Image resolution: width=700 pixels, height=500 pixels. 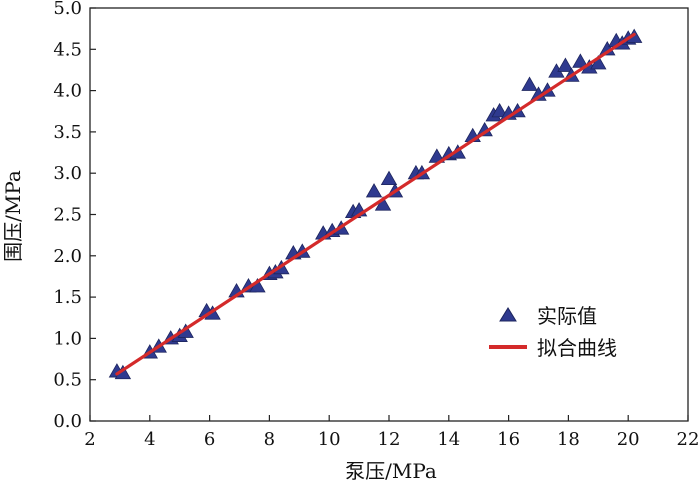 I want to click on y-tick-label: 3.5, so click(x=67, y=132).